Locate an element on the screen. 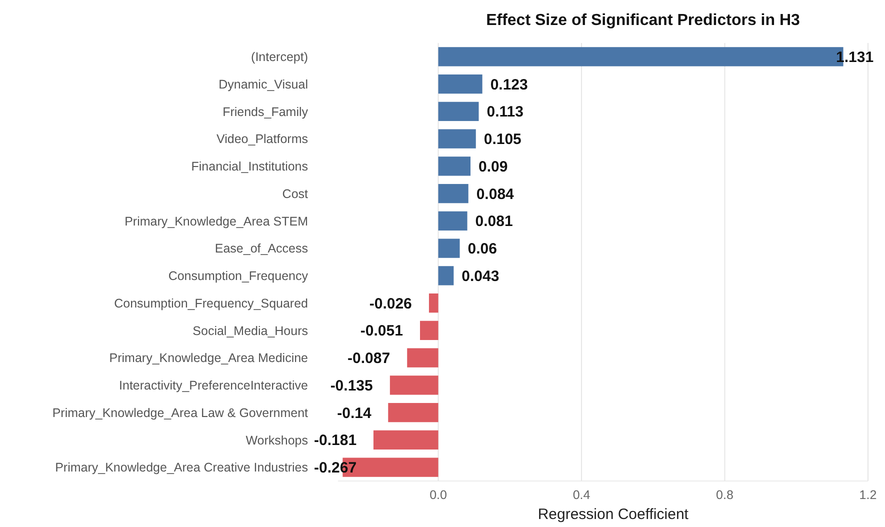 The width and height of the screenshot is (885, 527). y-tick-label: Primary_Knowledge_Area Law & Government is located at coordinates (180, 413).